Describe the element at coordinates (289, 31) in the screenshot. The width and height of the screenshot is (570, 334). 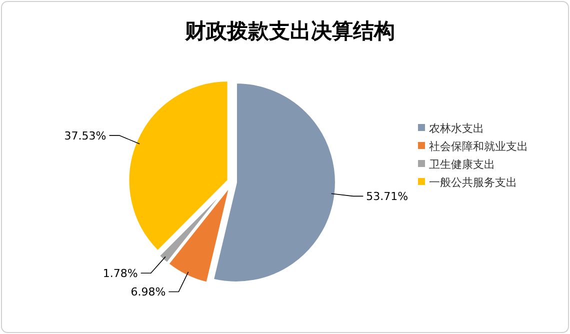
I see `chart-title: 财政拨款支出决算结构` at that location.